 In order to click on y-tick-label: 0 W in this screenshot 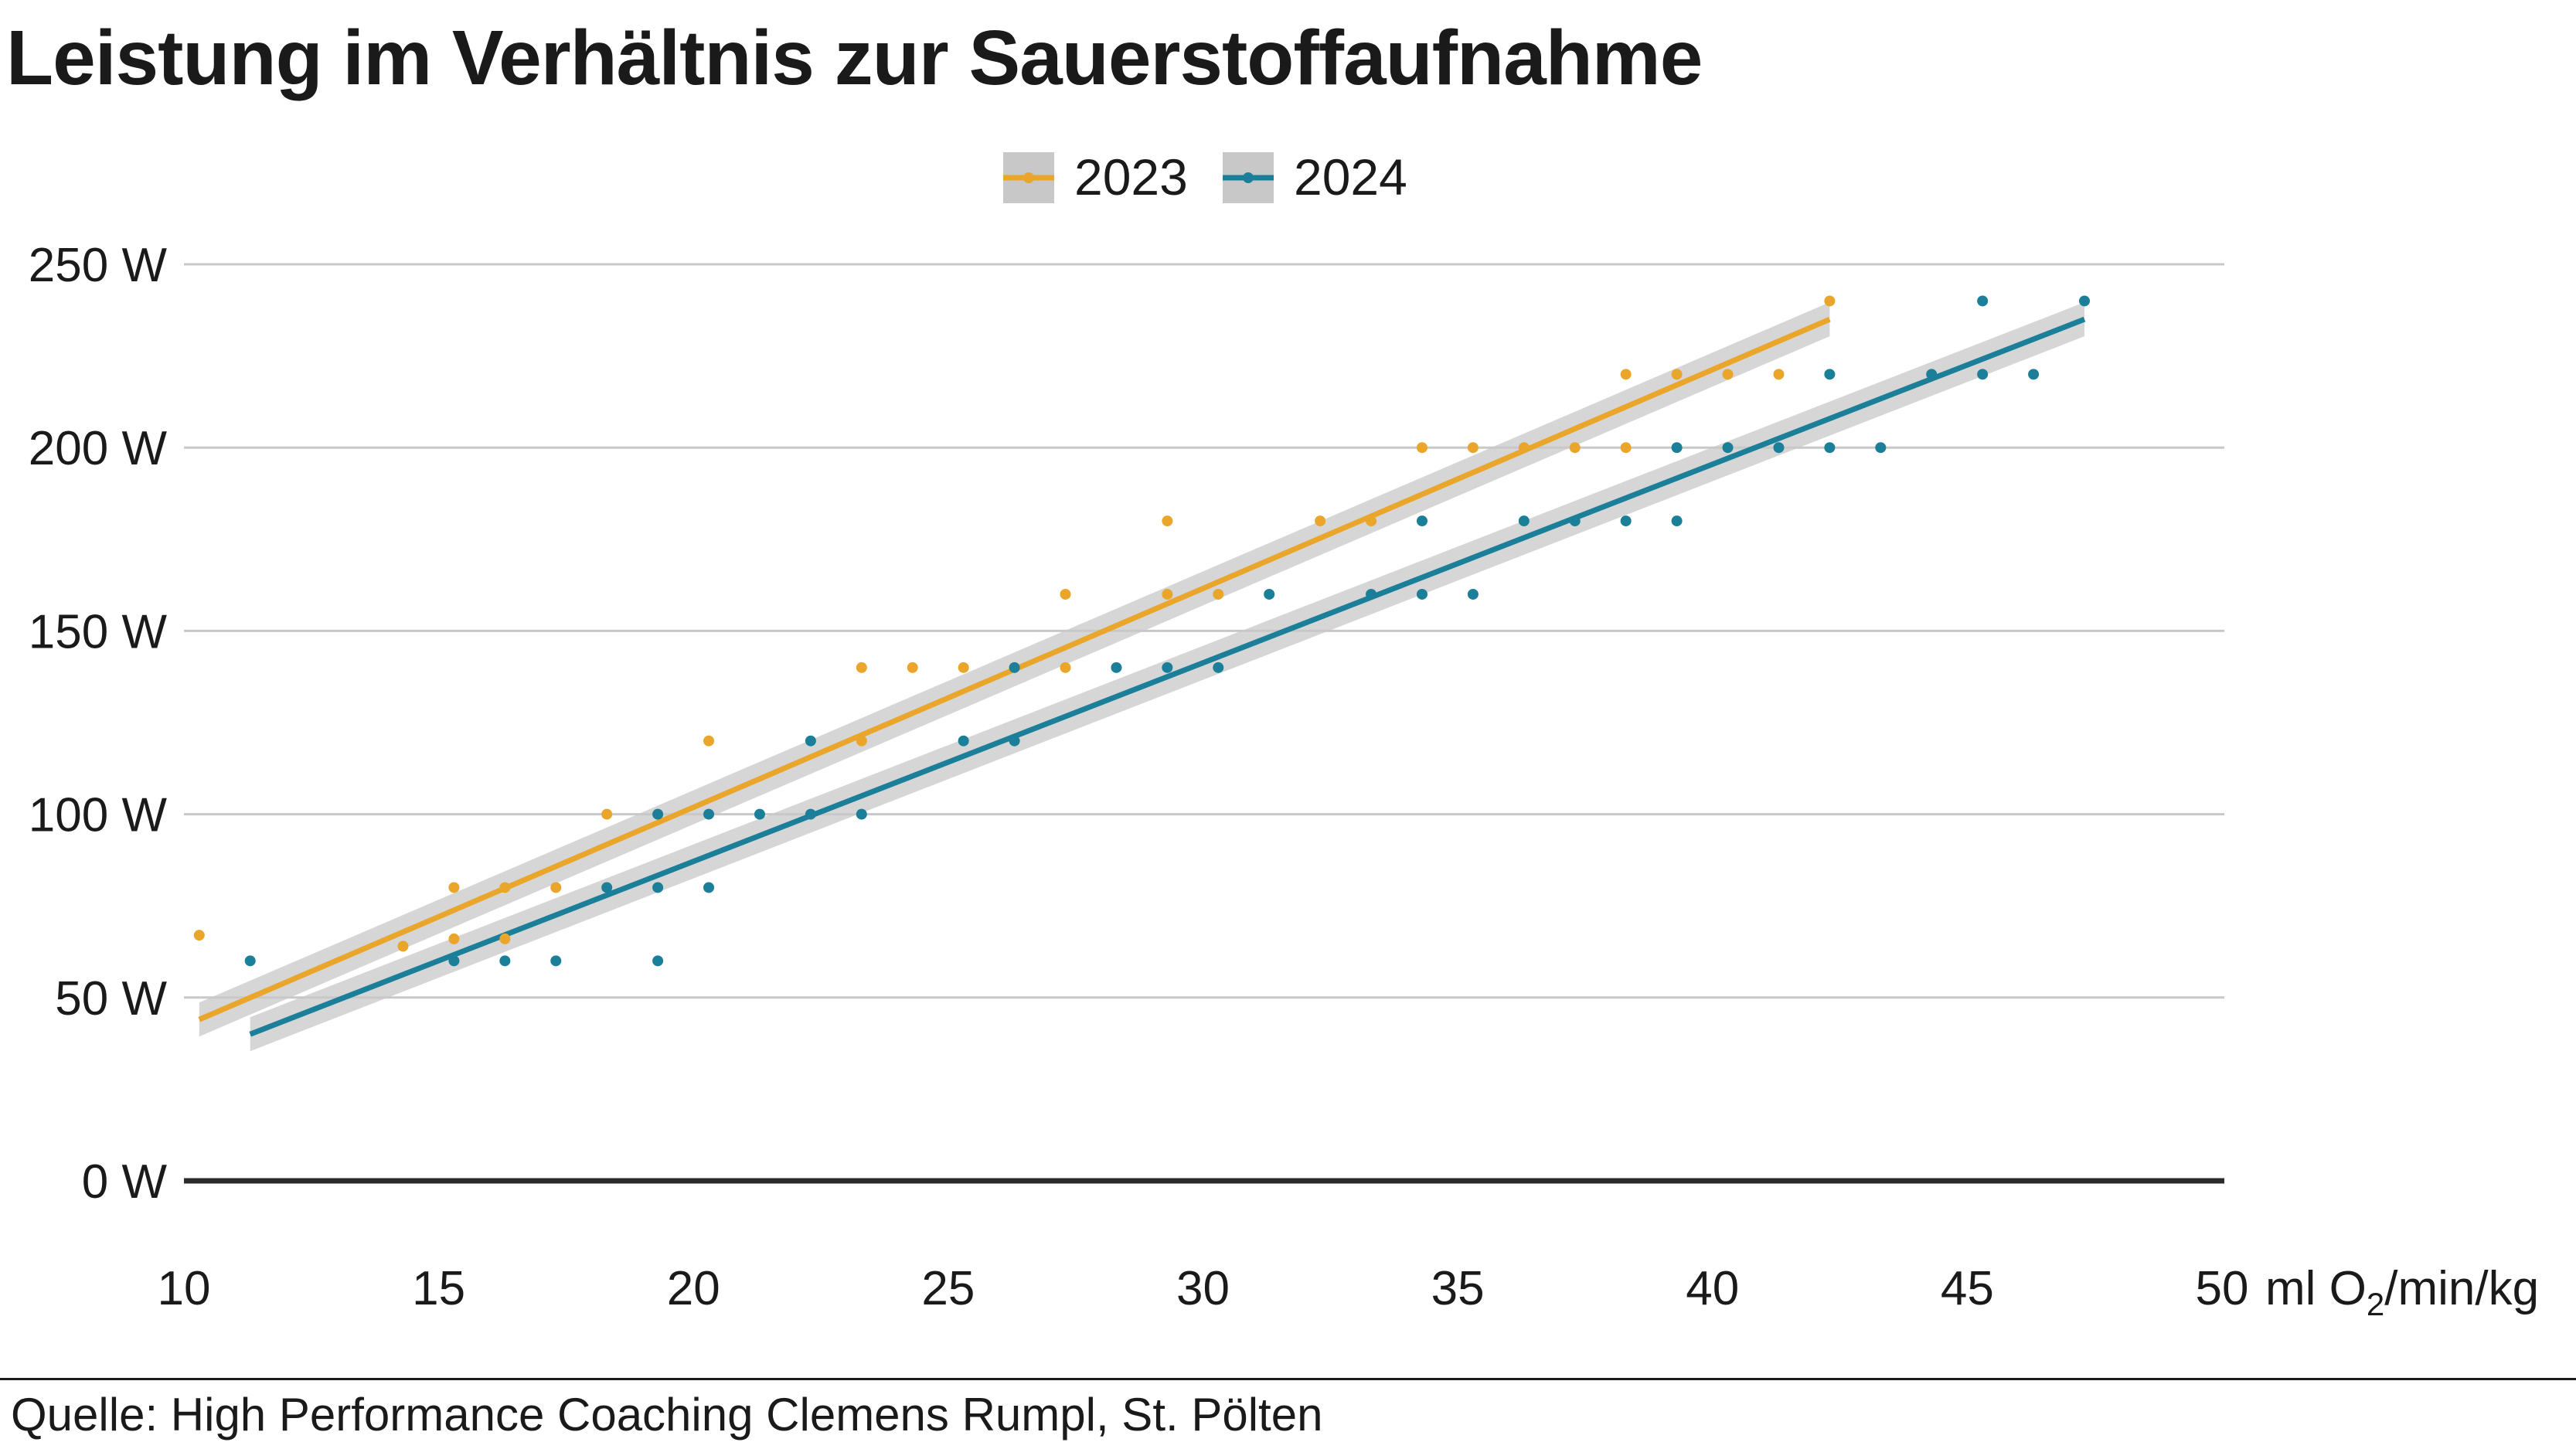, I will do `click(125, 1182)`.